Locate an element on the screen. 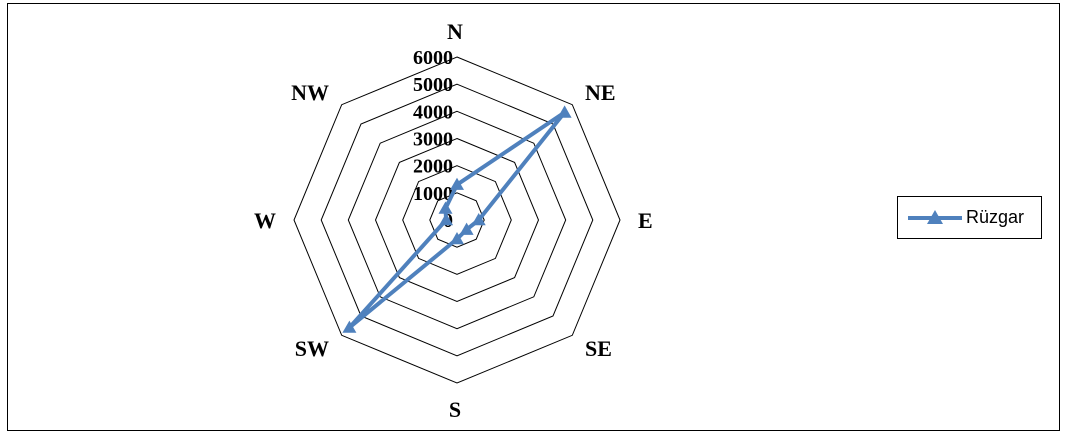 This screenshot has width=1067, height=435. data-point-se is located at coordinates (466, 228).